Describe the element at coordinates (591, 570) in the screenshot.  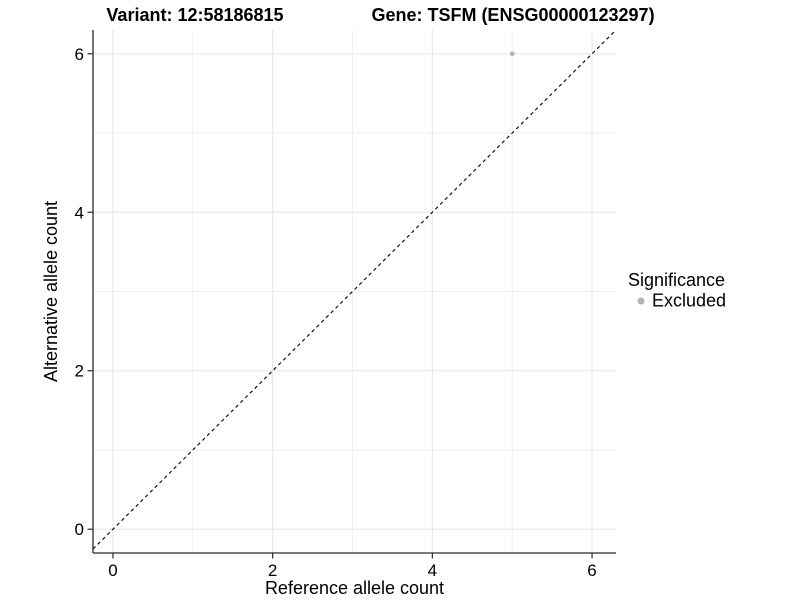
I see `x-tick-label: 6` at that location.